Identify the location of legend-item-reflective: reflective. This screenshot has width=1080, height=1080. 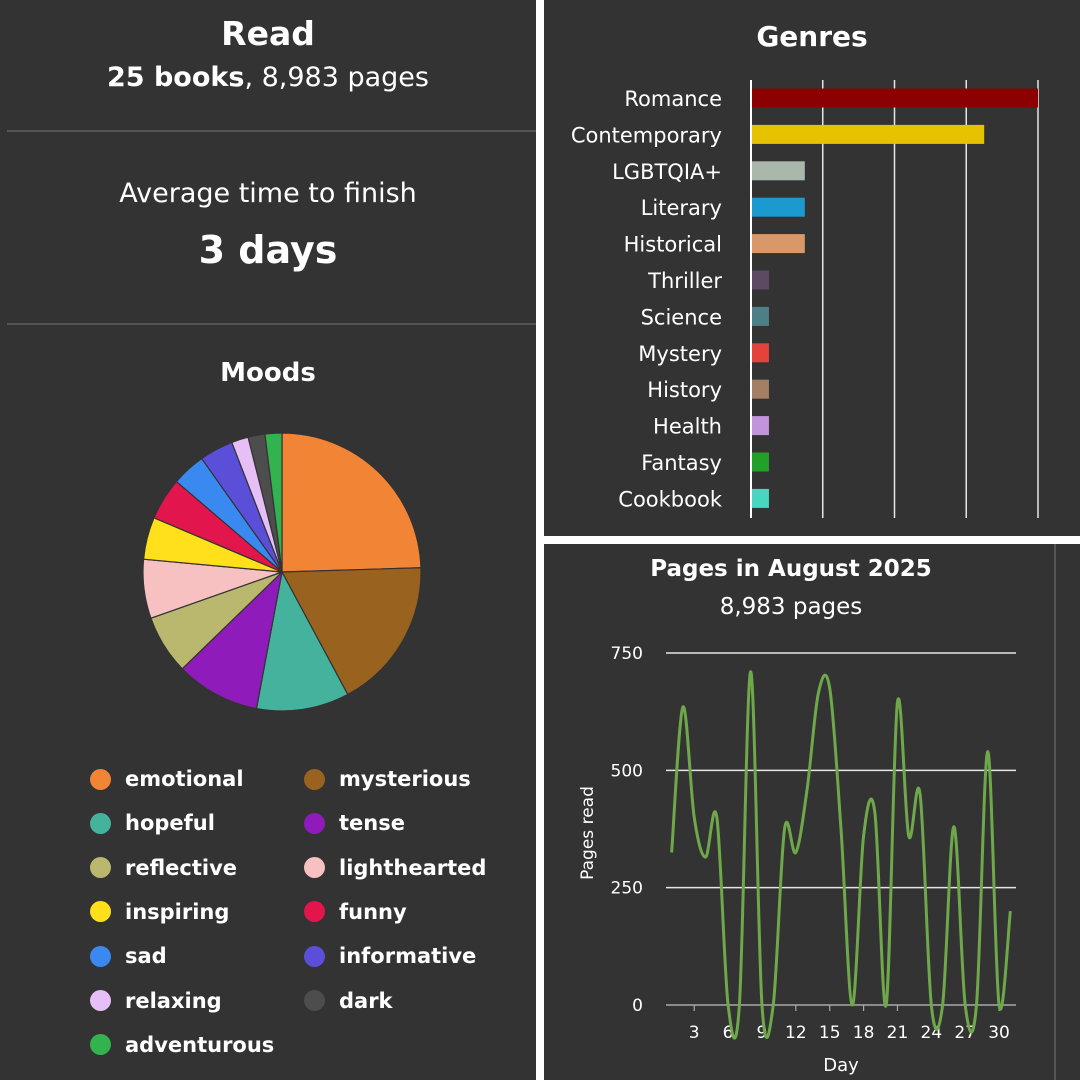
(163, 868).